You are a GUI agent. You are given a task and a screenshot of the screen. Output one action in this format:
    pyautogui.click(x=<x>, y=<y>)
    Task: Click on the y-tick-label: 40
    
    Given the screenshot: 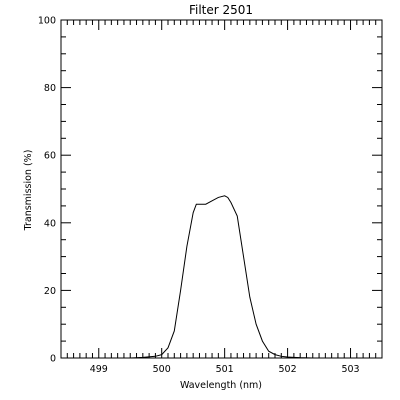 What is the action you would take?
    pyautogui.click(x=50, y=223)
    